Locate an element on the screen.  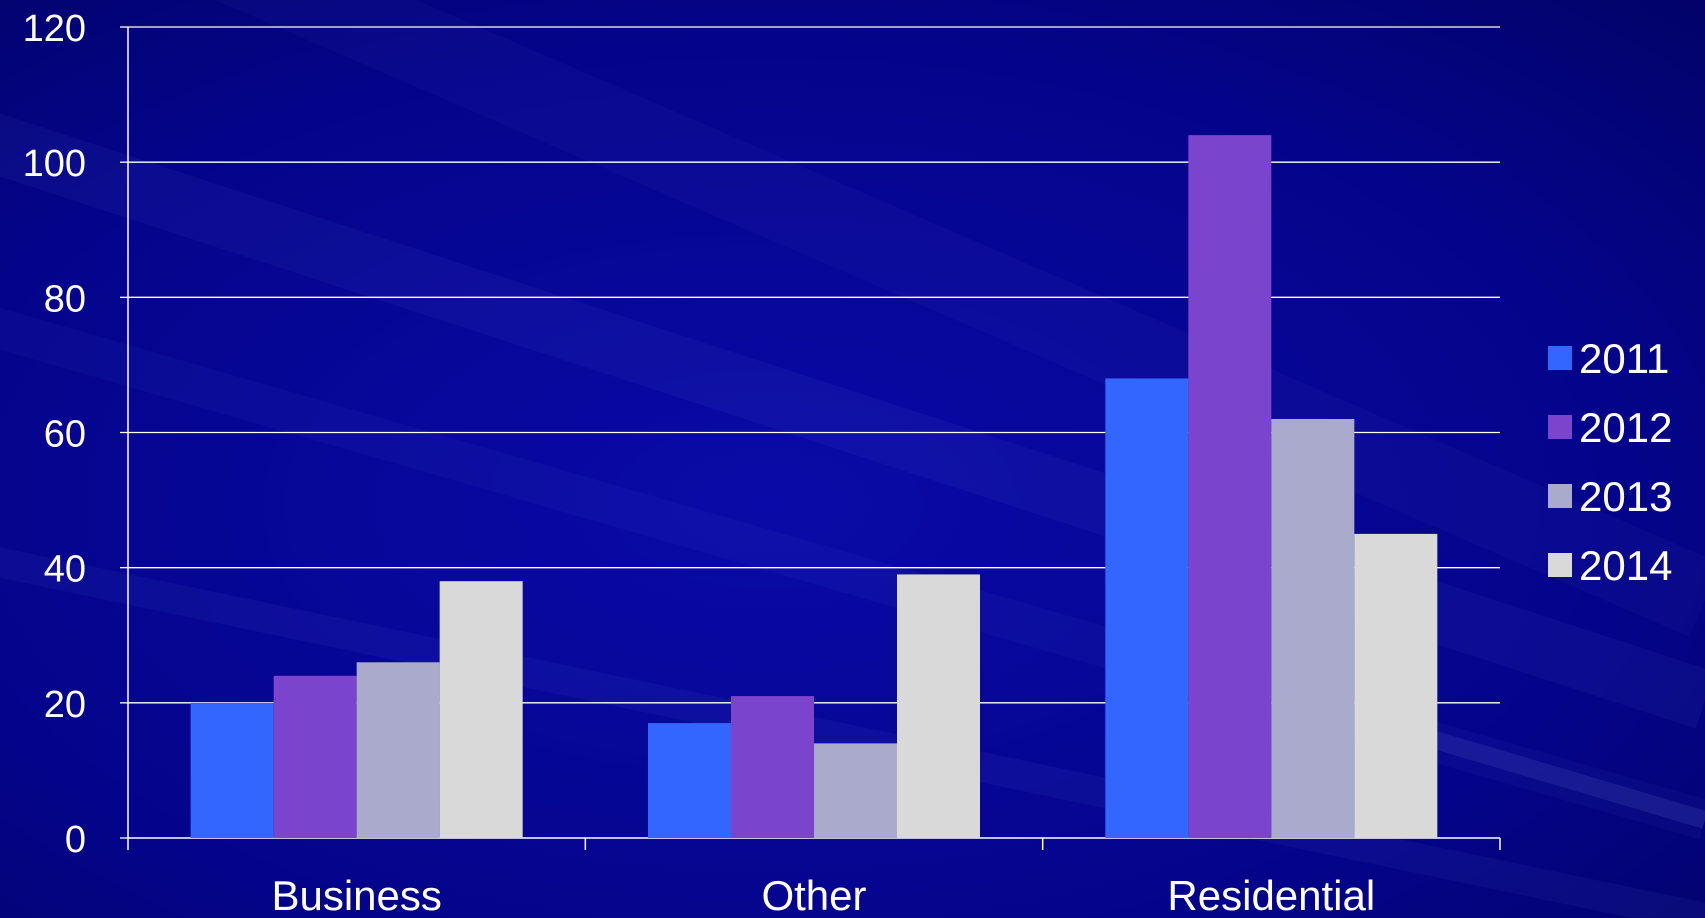
legend-item: 2011 is located at coordinates (1608, 358).